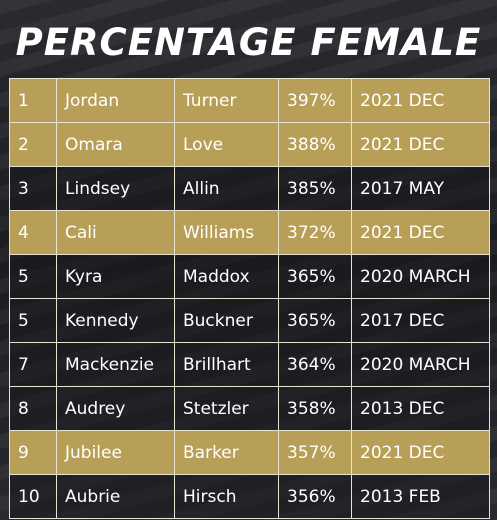 Image resolution: width=497 pixels, height=520 pixels. Describe the element at coordinates (315, 452) in the screenshot. I see `percentage-cell: 357%` at that location.